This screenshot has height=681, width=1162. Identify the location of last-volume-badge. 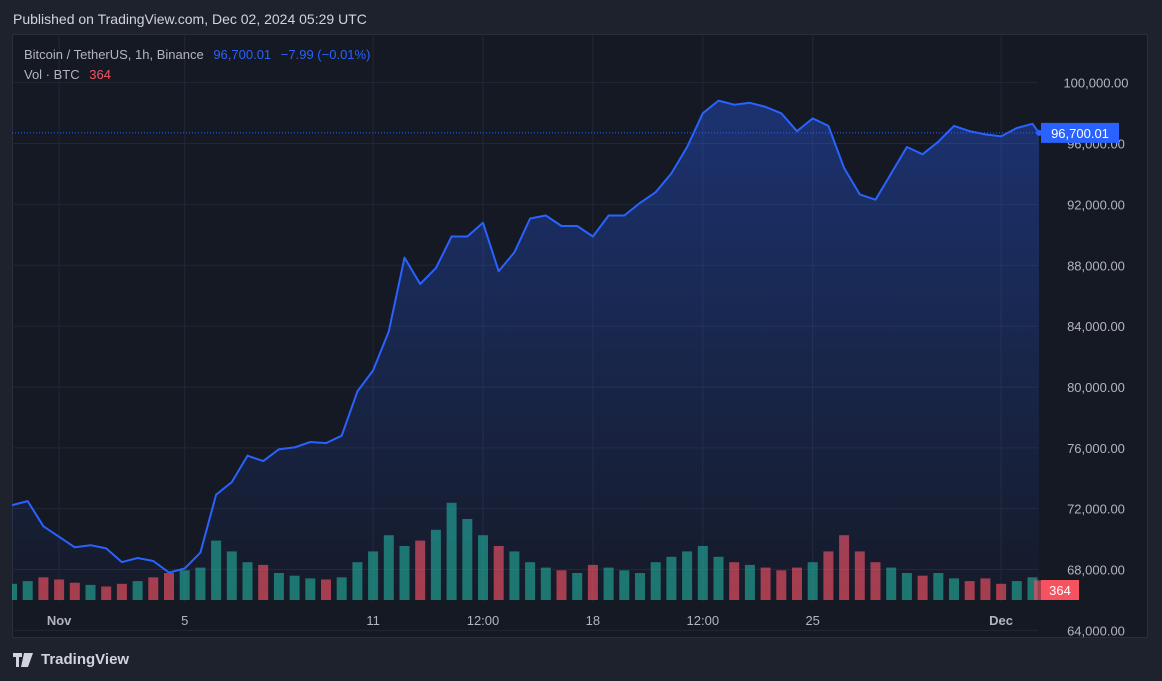
(1060, 590).